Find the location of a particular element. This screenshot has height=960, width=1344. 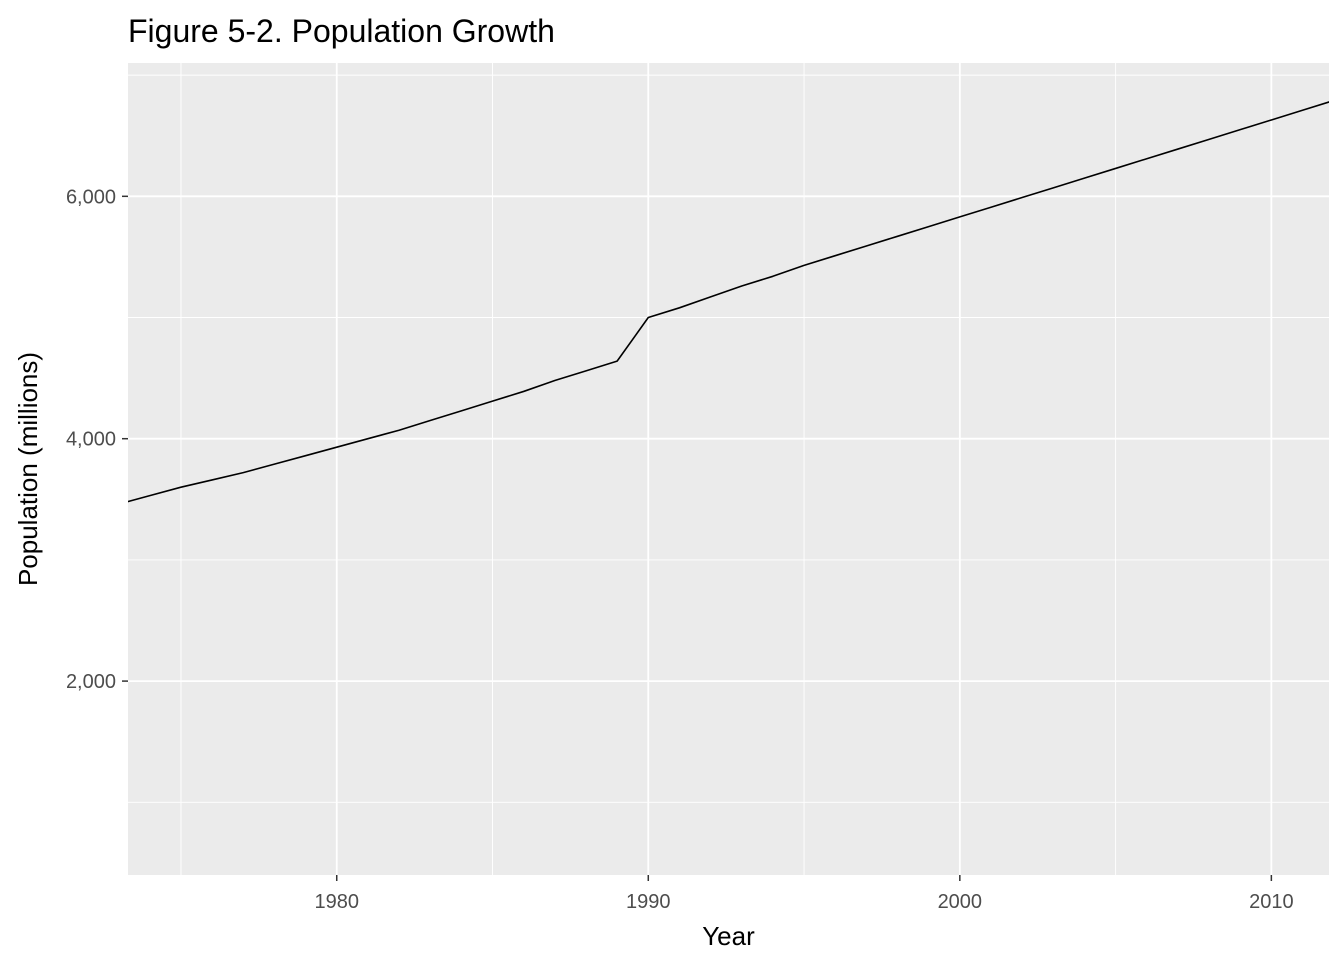

x-tick-label: 1980 is located at coordinates (336, 902).